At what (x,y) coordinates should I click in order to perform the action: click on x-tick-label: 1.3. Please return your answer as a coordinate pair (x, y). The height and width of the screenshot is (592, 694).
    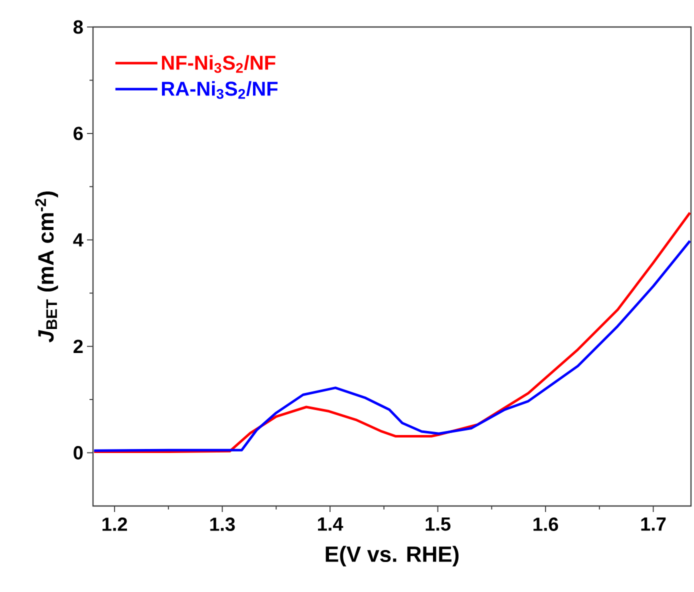
    Looking at the image, I should click on (222, 525).